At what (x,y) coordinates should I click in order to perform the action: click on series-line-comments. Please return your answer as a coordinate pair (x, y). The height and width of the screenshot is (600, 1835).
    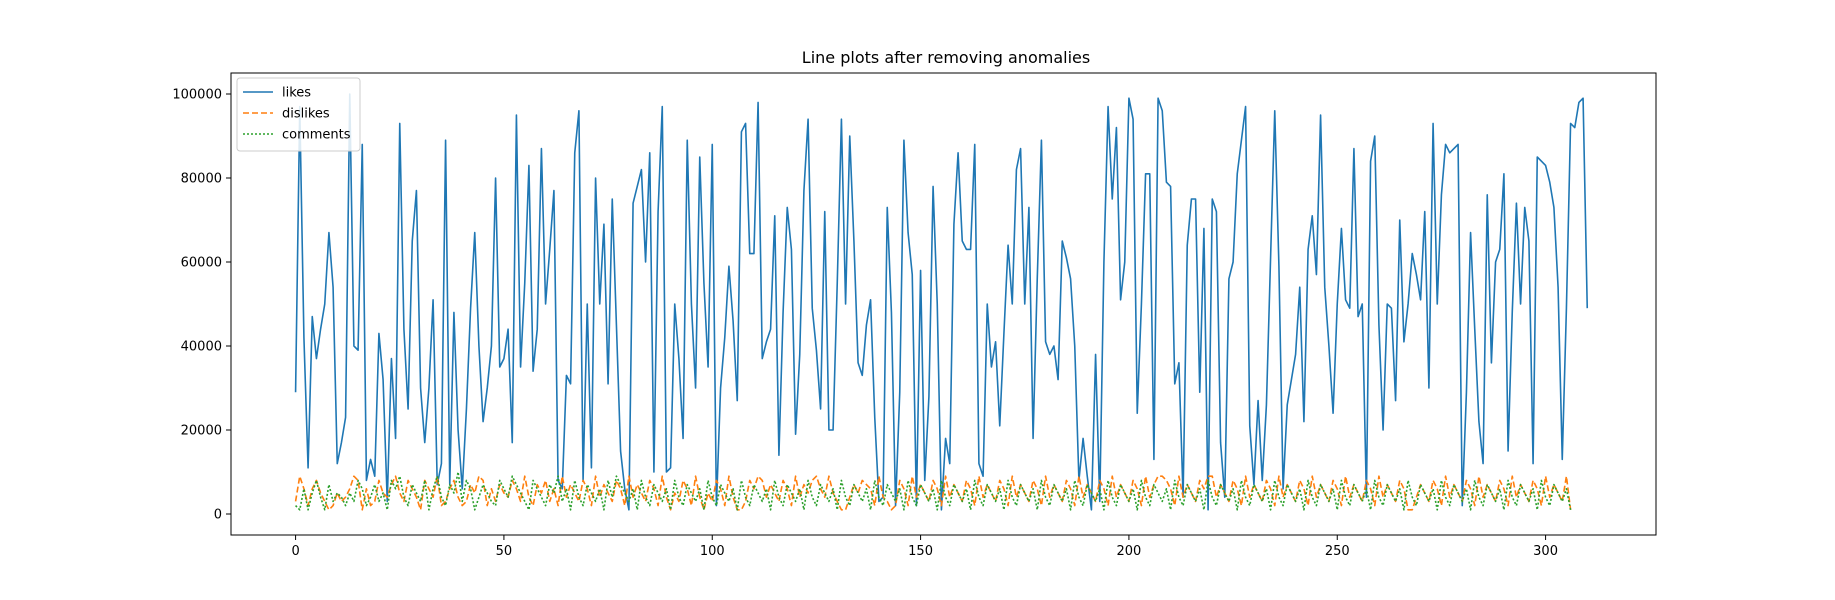
    Looking at the image, I should click on (933, 491).